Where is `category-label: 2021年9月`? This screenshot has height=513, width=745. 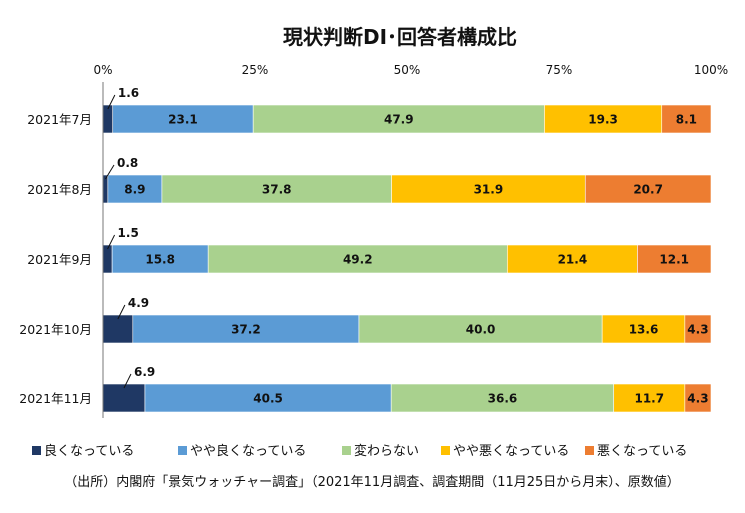
category-label: 2021年9月 is located at coordinates (59, 259).